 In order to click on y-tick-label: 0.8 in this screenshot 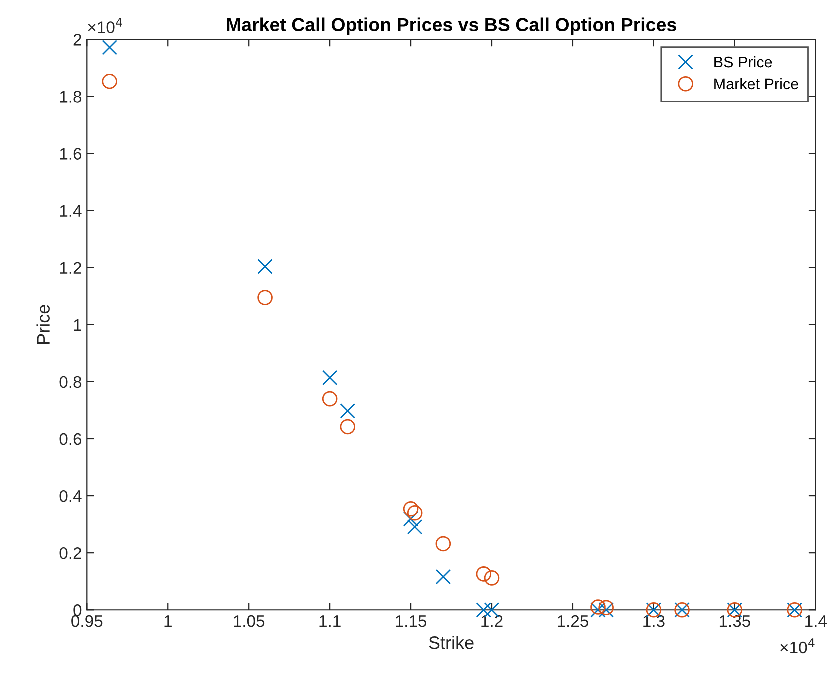, I will do `click(71, 382)`.